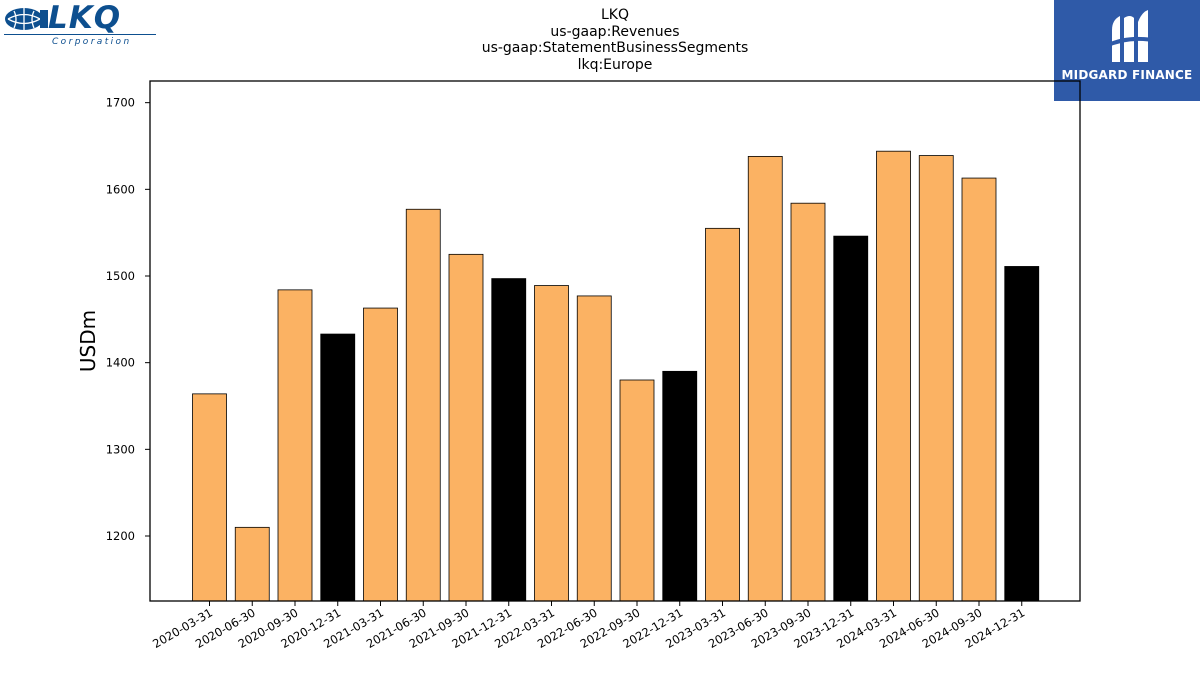  I want to click on lkq-globe-icon, so click(26, 19).